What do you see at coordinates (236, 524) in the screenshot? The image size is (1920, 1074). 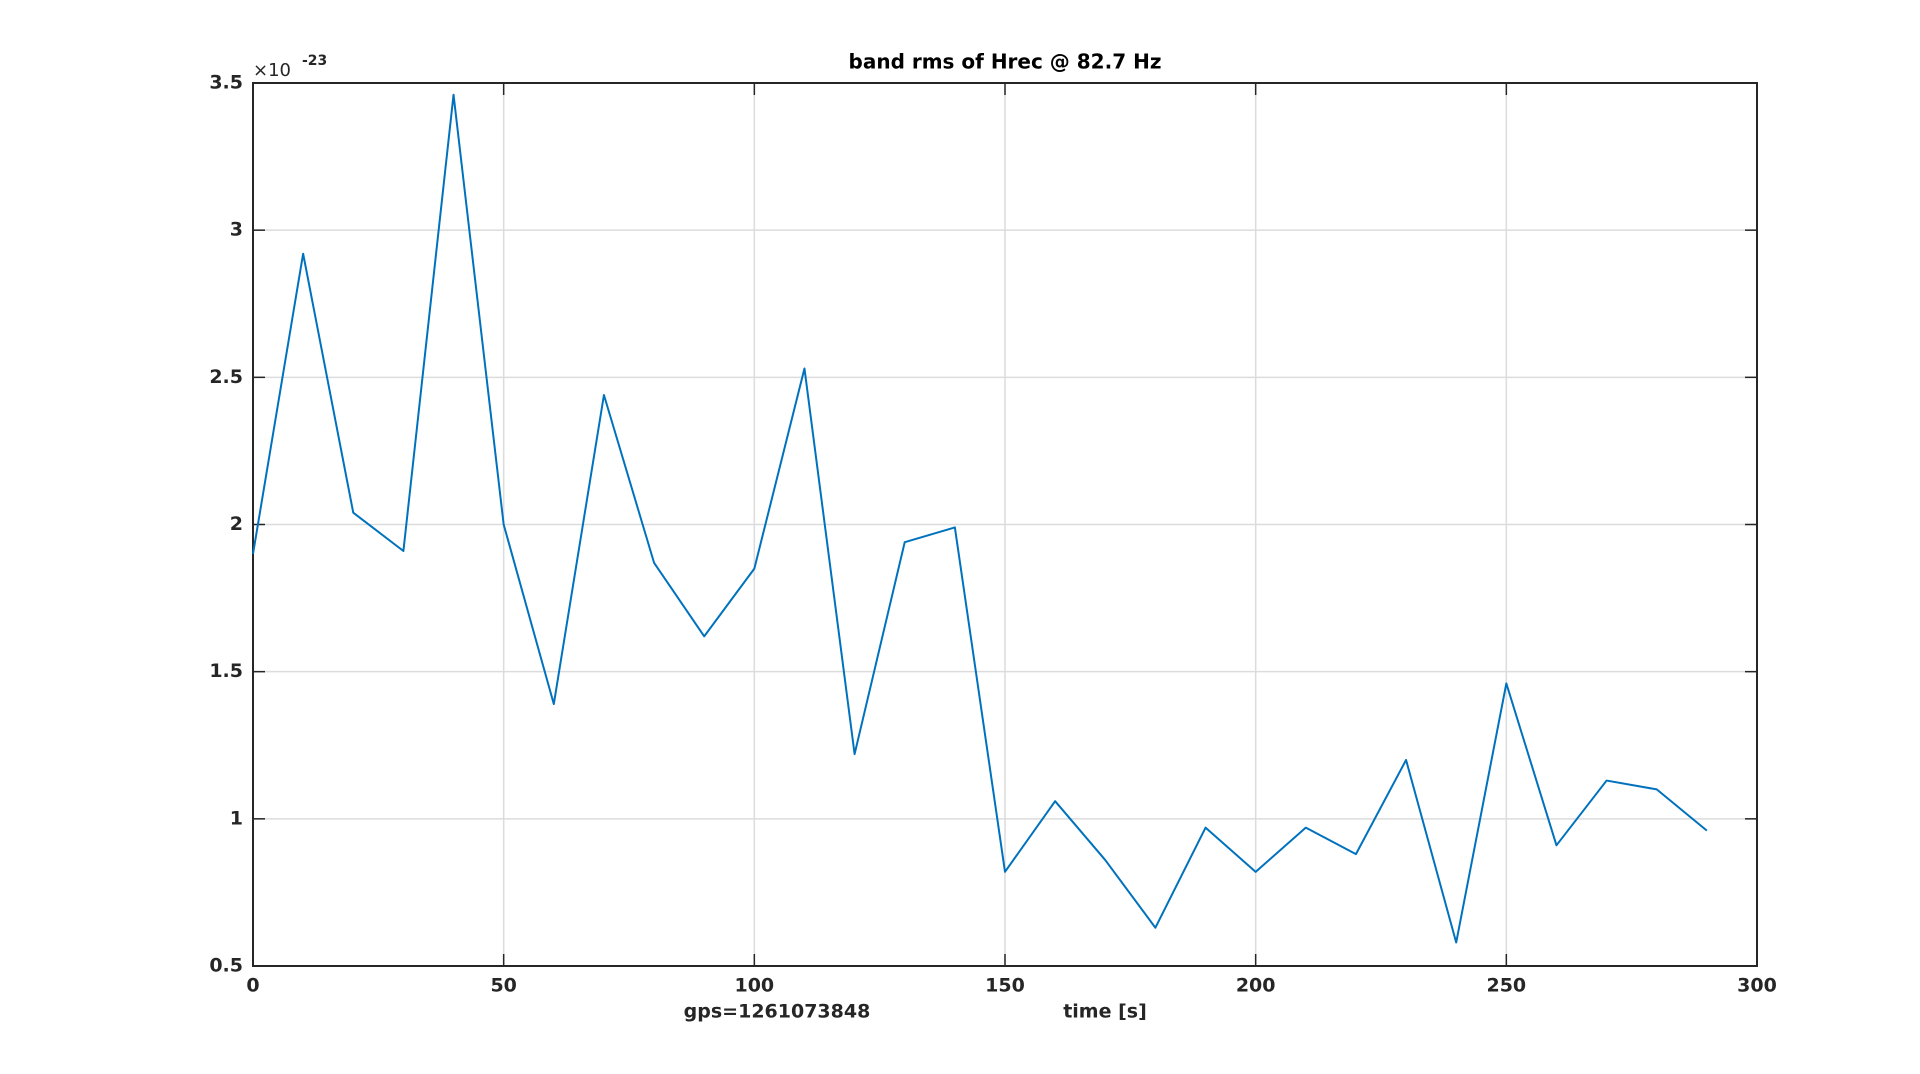 I see `y-tick-label: 2` at bounding box center [236, 524].